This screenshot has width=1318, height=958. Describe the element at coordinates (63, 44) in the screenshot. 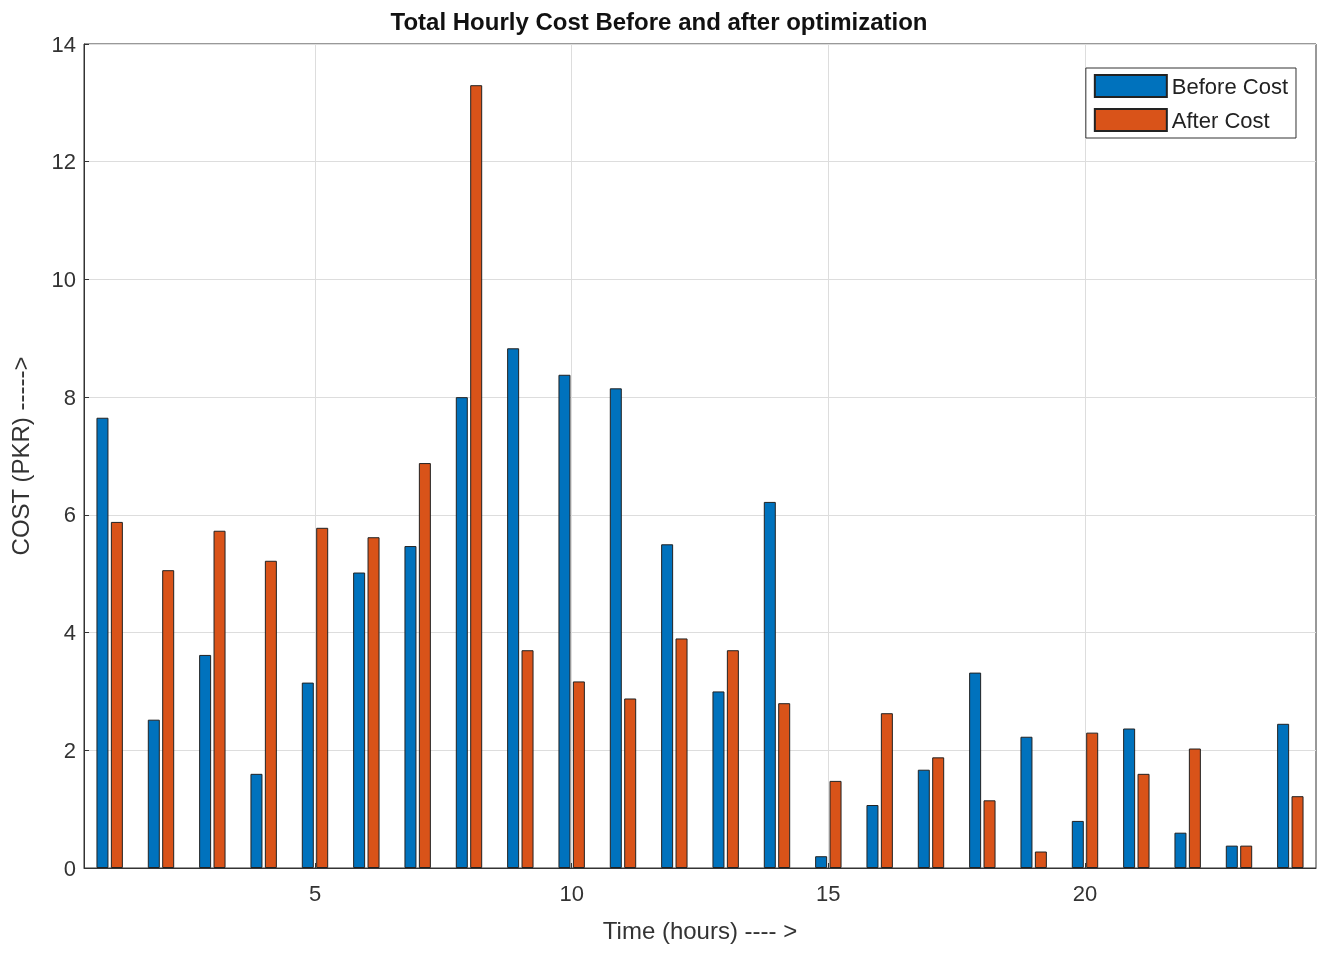

I see `y-tick-label: 14` at that location.